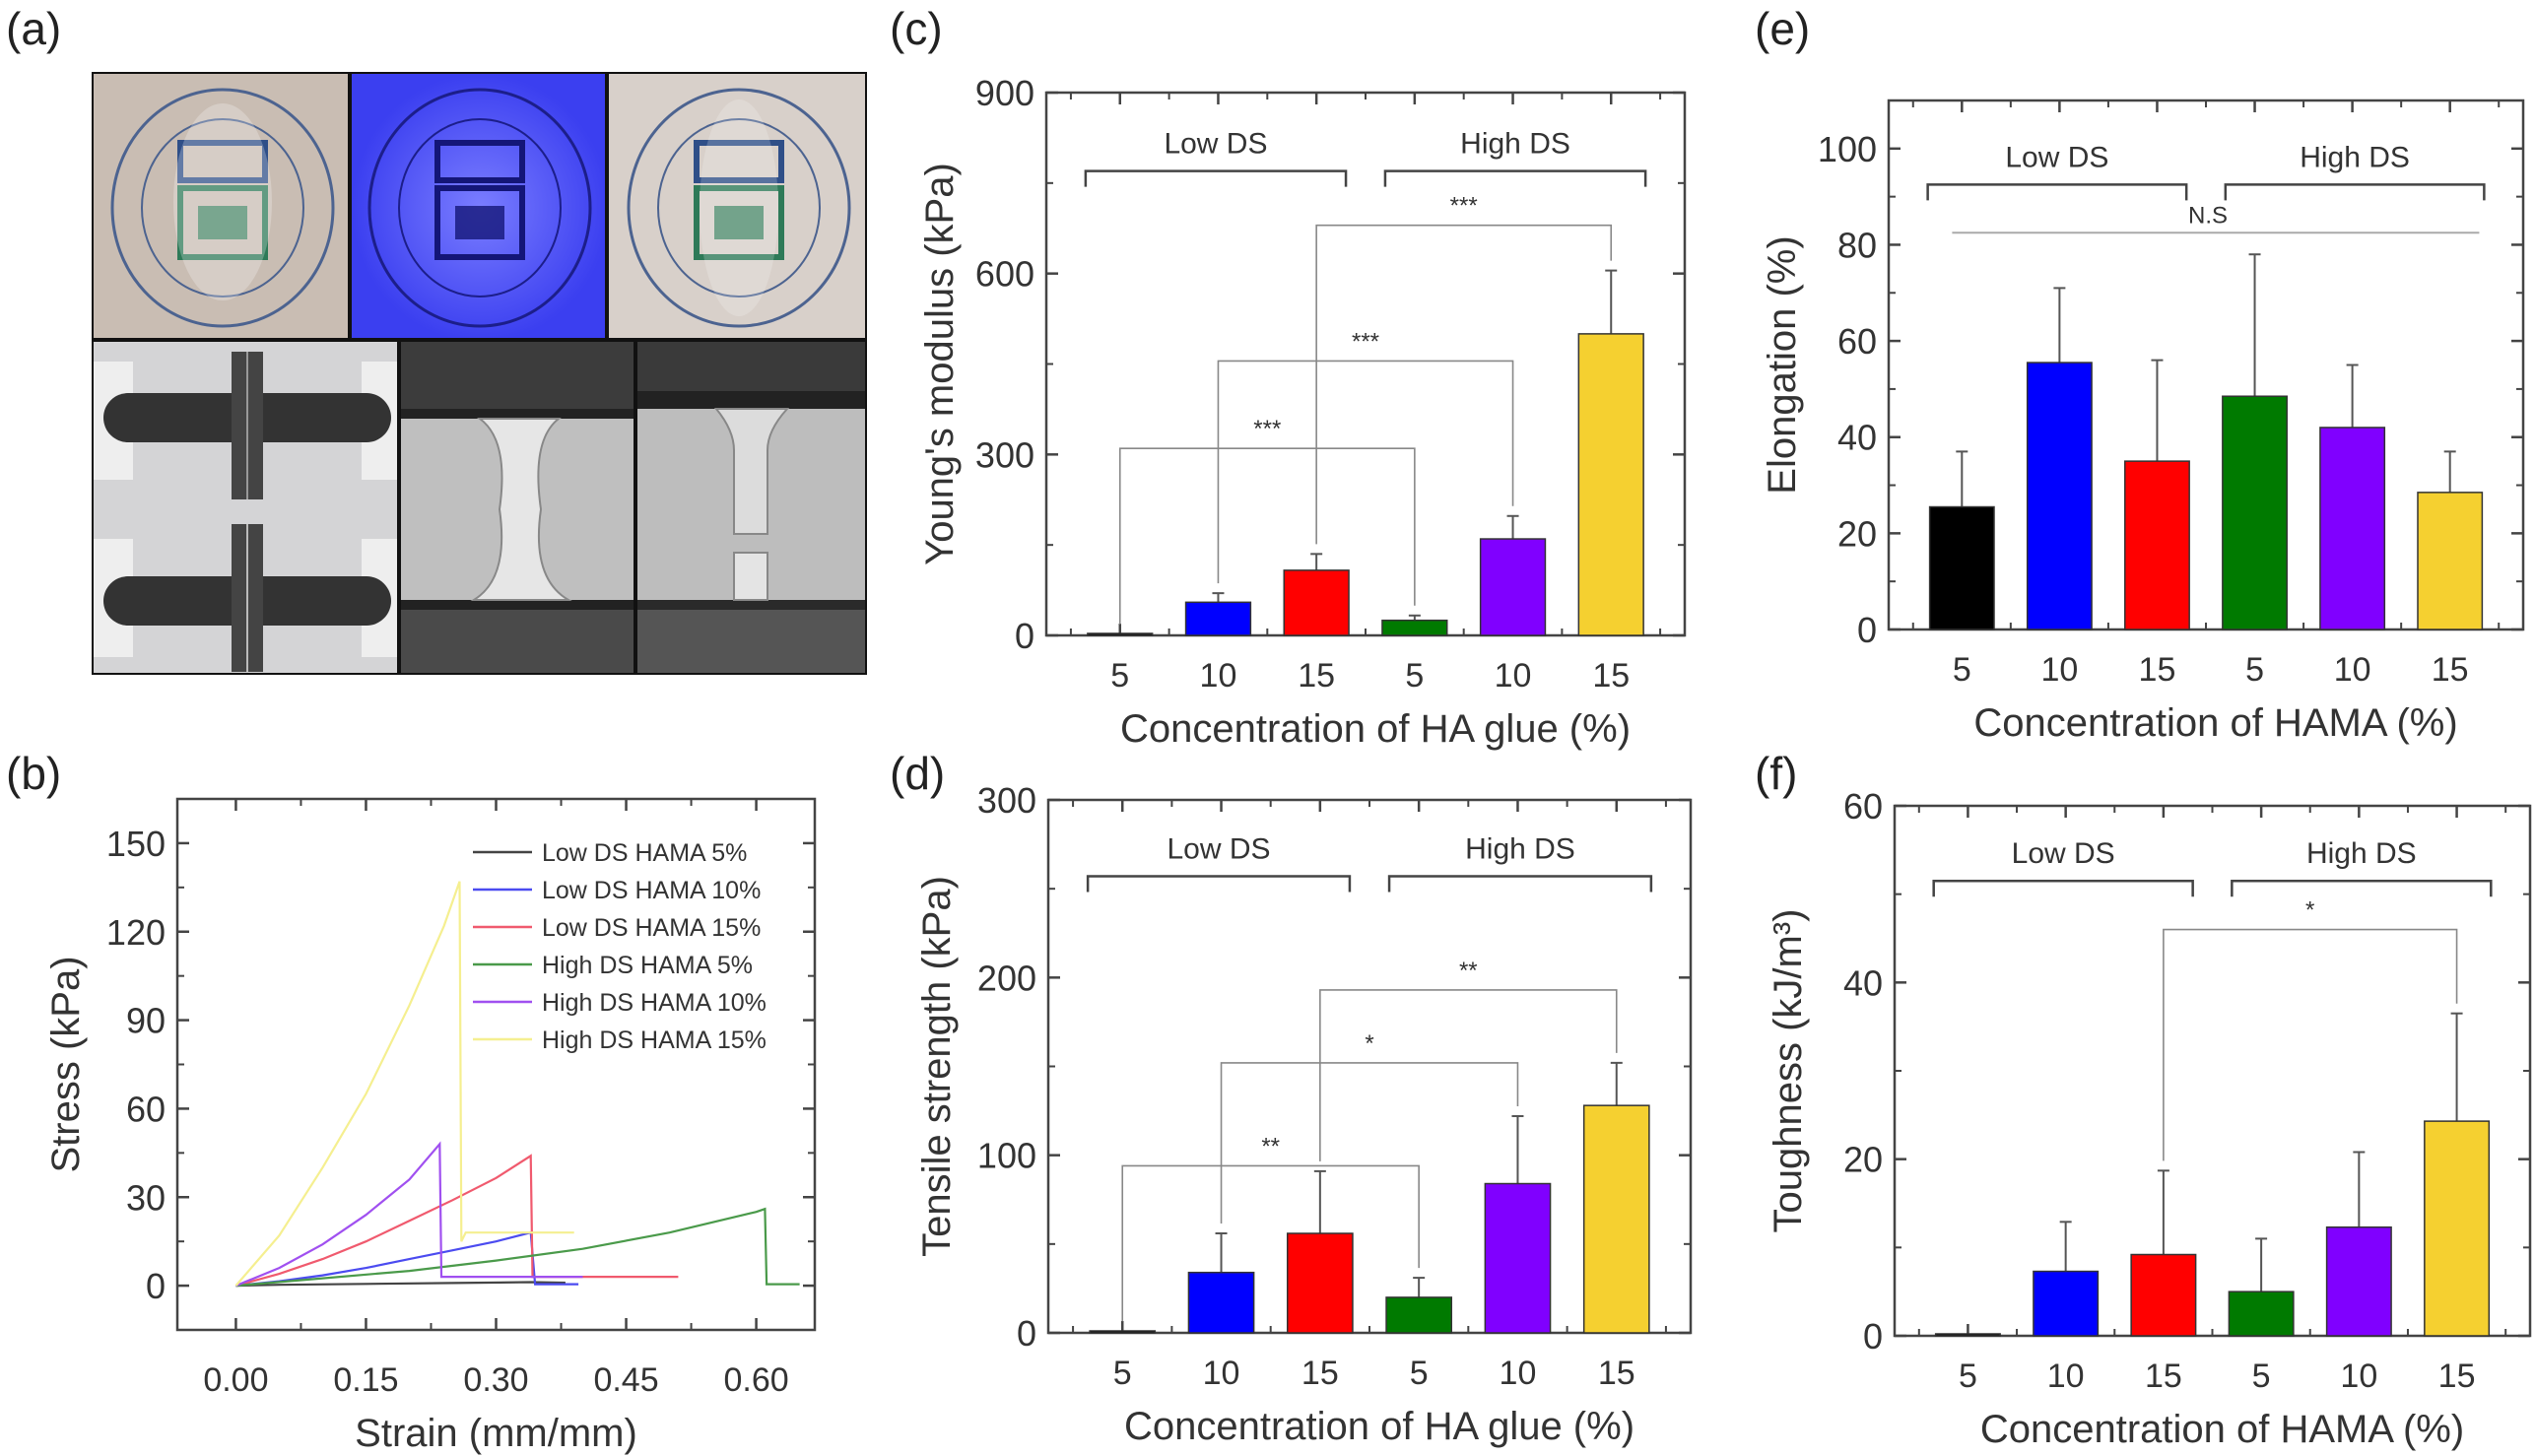  What do you see at coordinates (136, 932) in the screenshot?
I see `y-tick-label: 120` at bounding box center [136, 932].